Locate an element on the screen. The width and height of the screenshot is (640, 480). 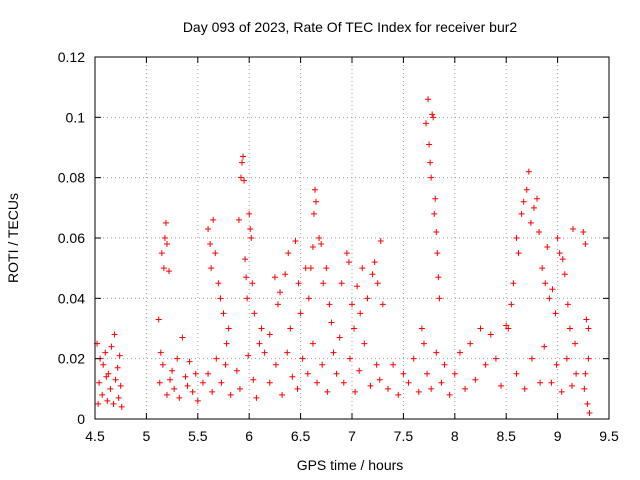
x-tick-label: 6.5 is located at coordinates (301, 436).